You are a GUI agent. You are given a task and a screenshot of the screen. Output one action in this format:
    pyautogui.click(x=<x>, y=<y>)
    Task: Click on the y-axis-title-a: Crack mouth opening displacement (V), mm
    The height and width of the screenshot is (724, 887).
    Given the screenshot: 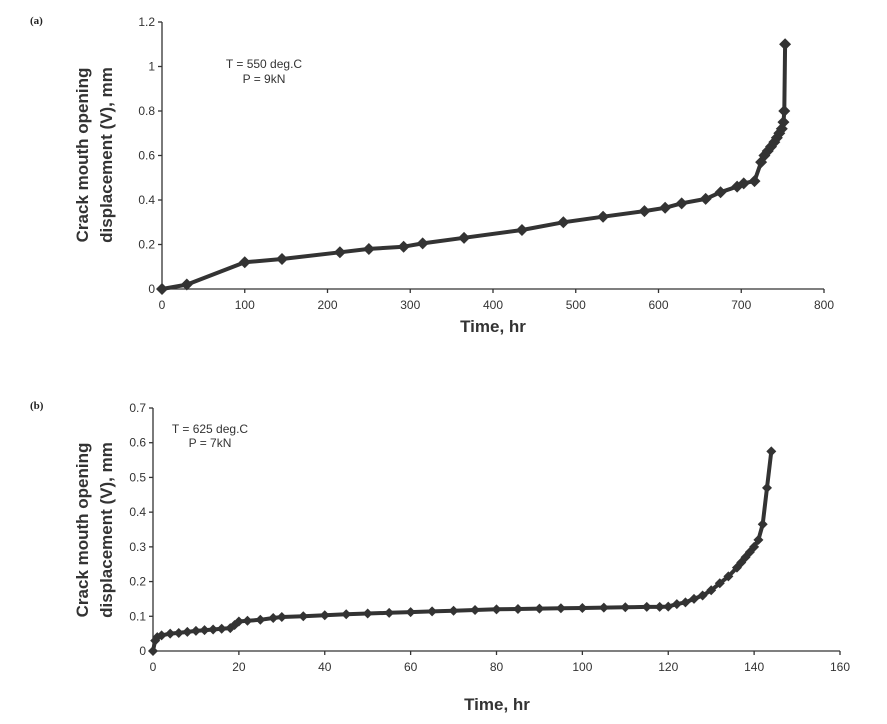 What is the action you would take?
    pyautogui.click(x=94, y=155)
    